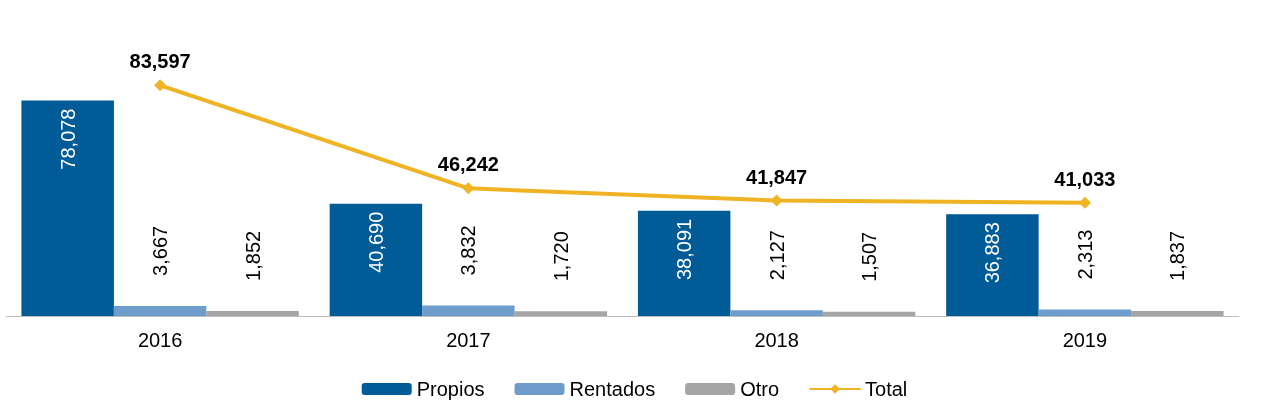 The height and width of the screenshot is (404, 1269). What do you see at coordinates (886, 389) in the screenshot?
I see `legend-label: Total` at bounding box center [886, 389].